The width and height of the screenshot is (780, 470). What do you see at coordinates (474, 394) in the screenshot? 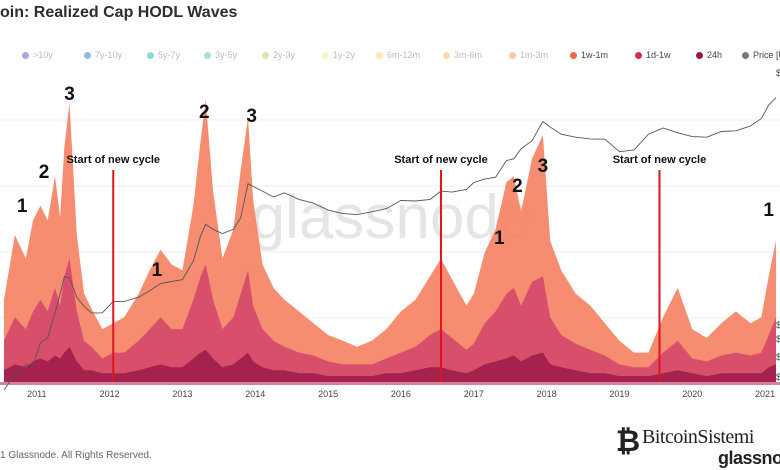
I see `x-tick-label: 2017` at bounding box center [474, 394].